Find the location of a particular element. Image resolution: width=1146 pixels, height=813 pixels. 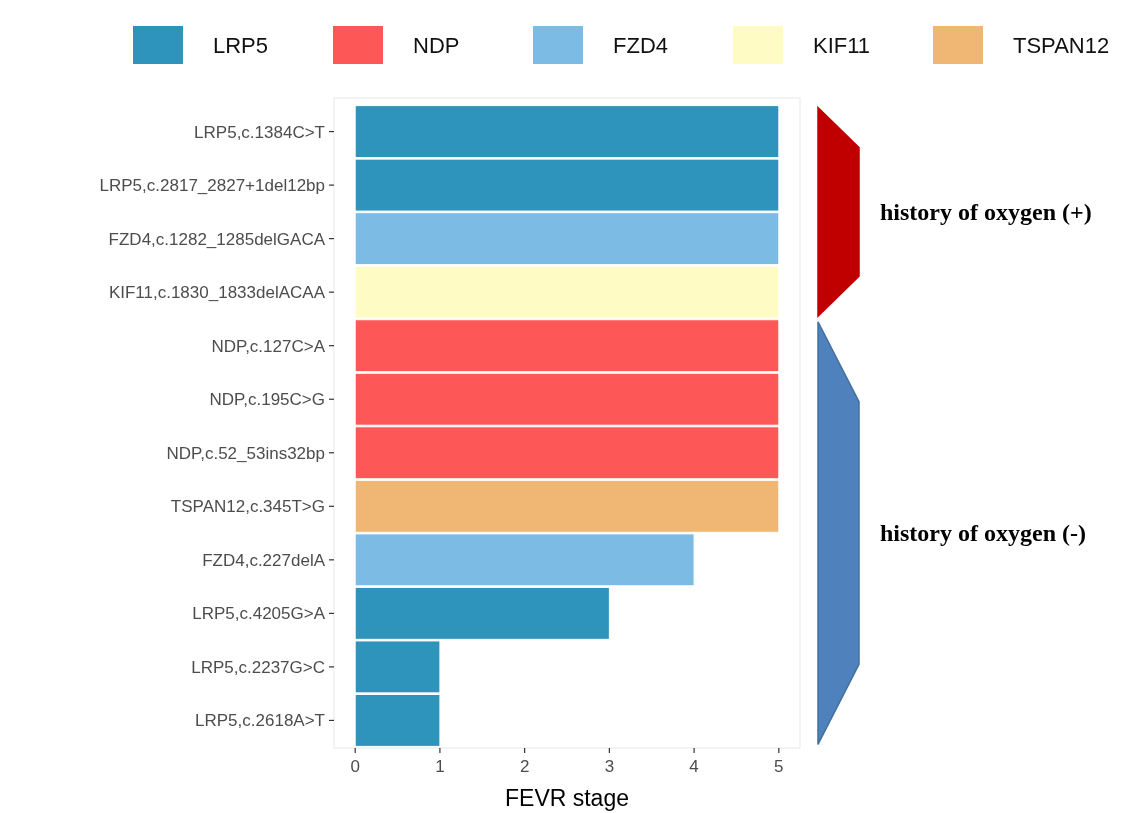

text: history of oxygen (-) is located at coordinates (983, 533).